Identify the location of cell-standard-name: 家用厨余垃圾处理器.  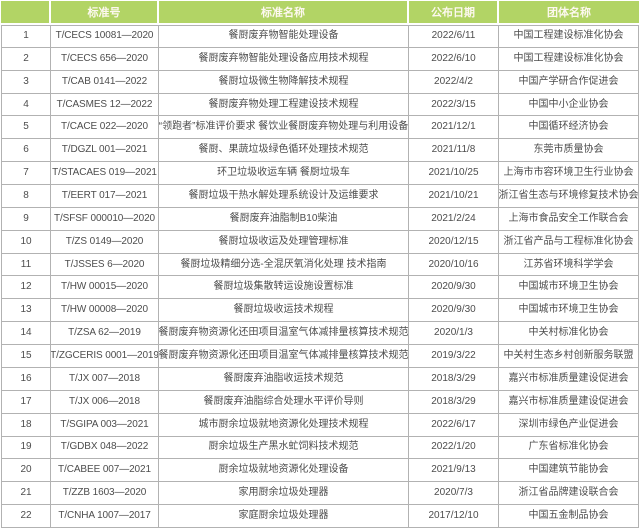
(284, 494).